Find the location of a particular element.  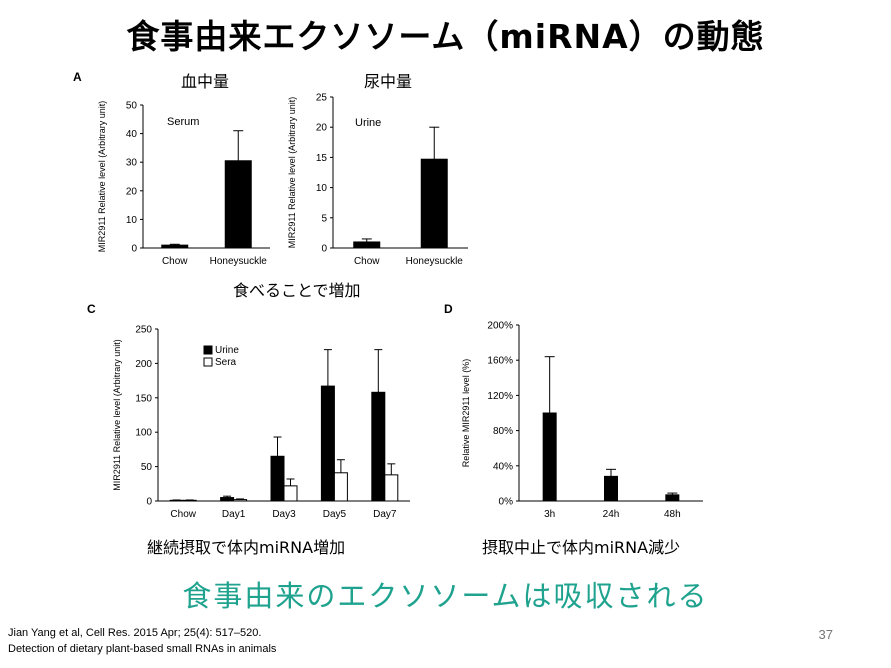

legend-swatch-urine is located at coordinates (208, 350).